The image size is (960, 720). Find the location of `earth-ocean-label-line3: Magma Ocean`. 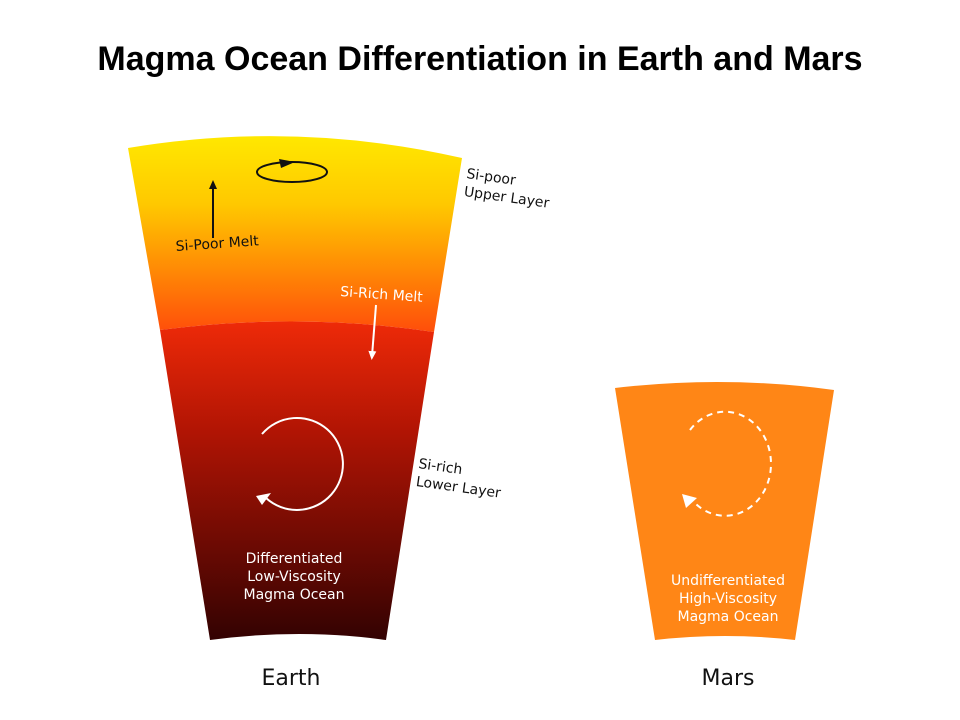

earth-ocean-label-line3: Magma Ocean is located at coordinates (294, 595).